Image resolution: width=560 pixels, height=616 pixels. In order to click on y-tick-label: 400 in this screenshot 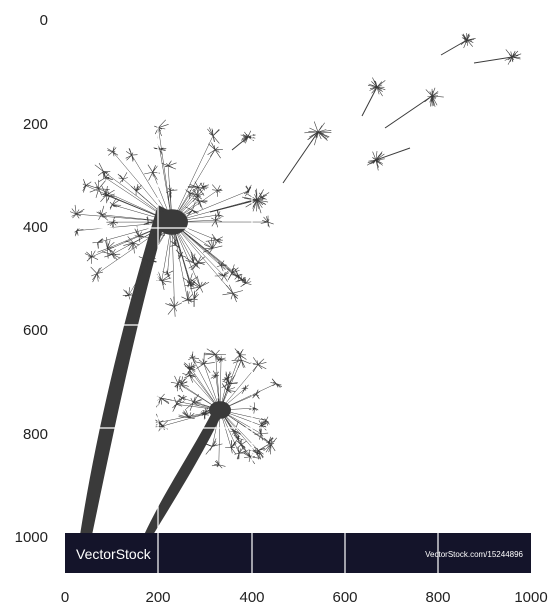, I will do `click(35, 227)`.